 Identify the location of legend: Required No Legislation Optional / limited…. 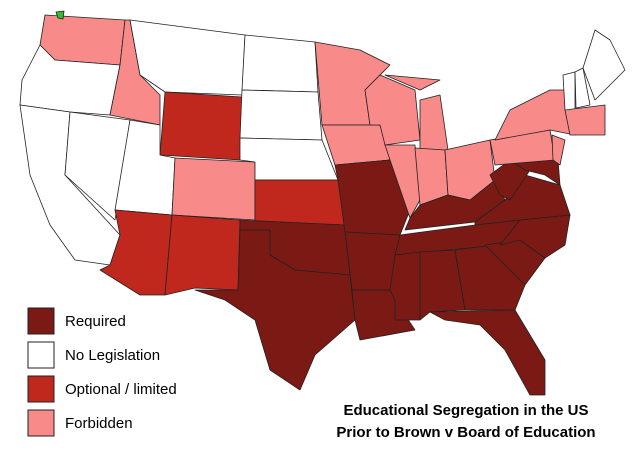
(102, 372).